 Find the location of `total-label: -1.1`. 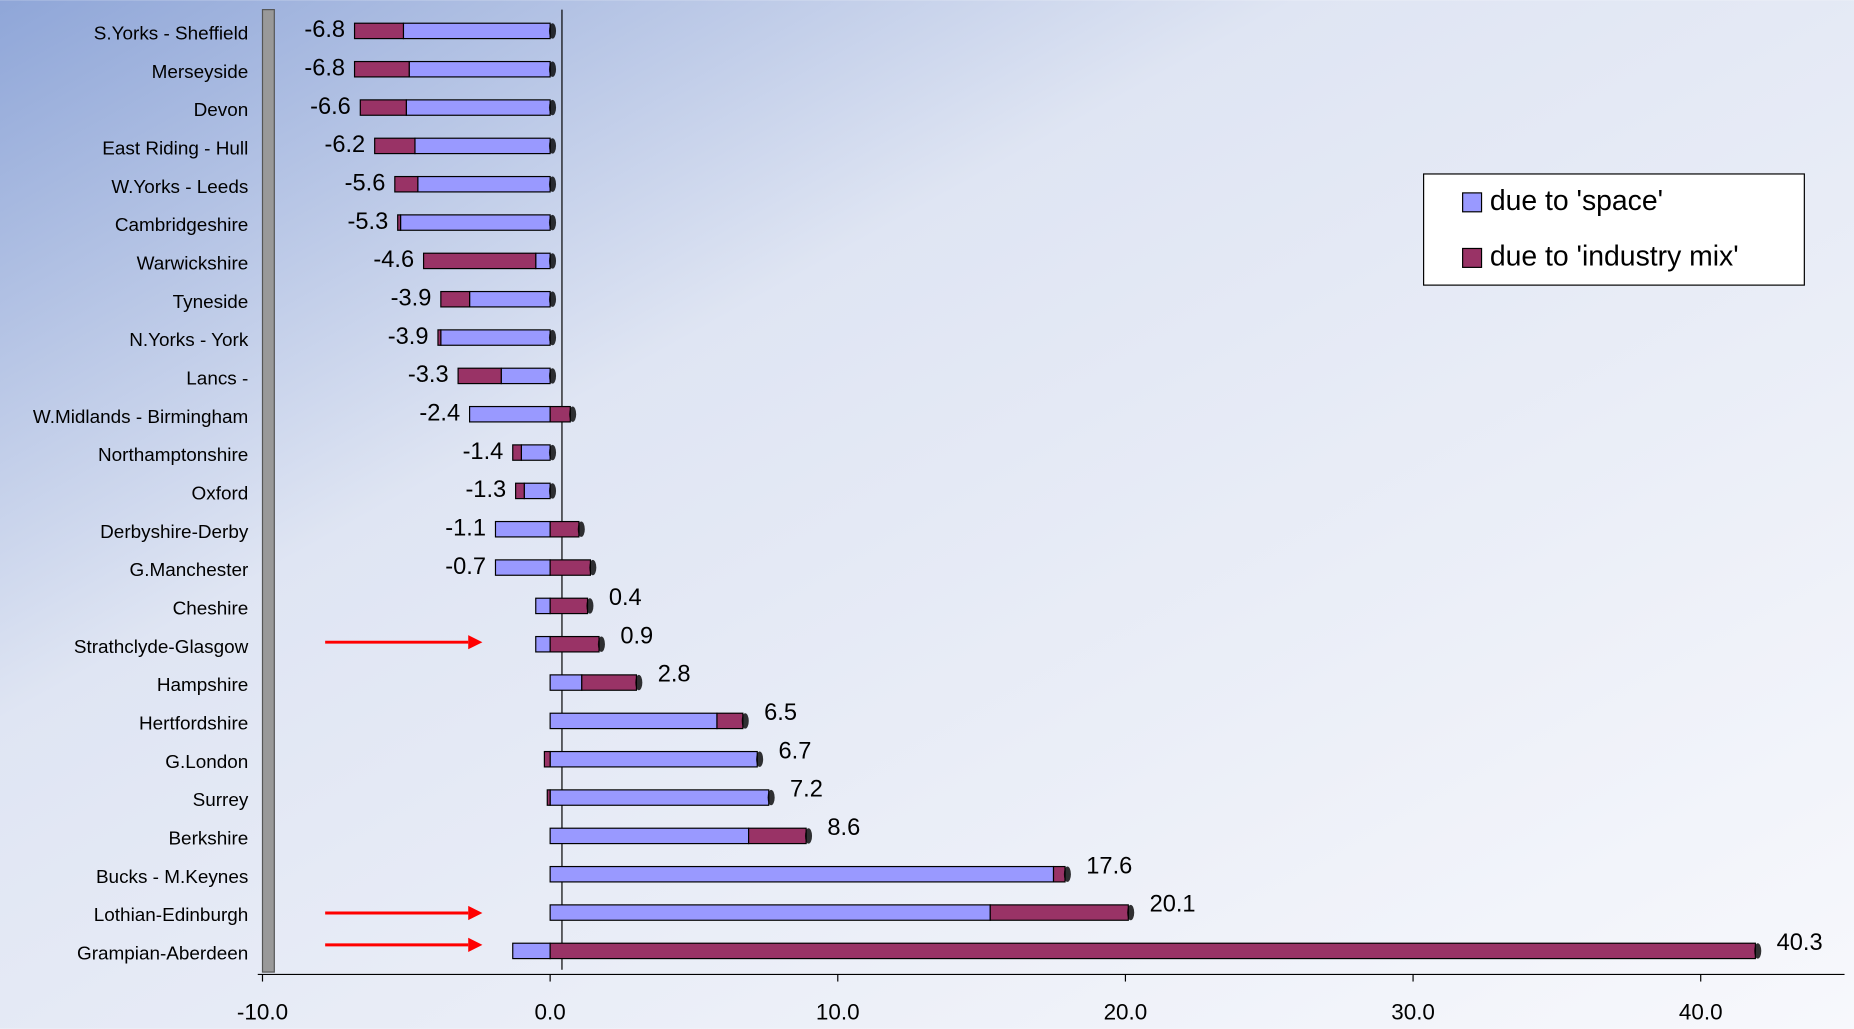

total-label: -1.1 is located at coordinates (465, 528).